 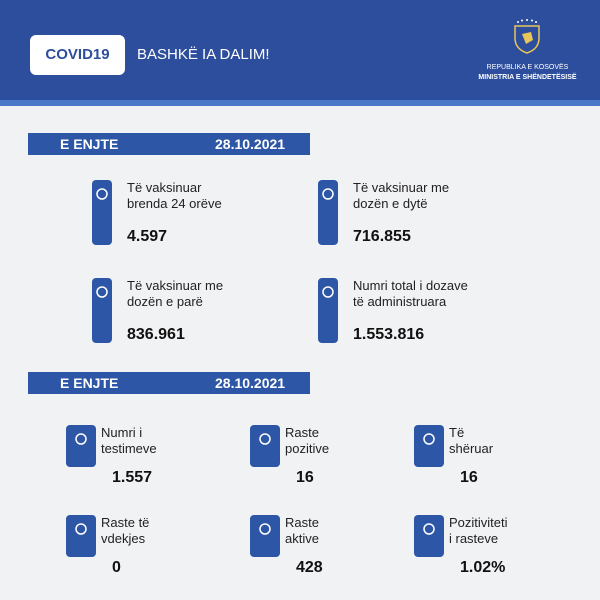 I want to click on stat-label: shëruar, so click(x=471, y=448).